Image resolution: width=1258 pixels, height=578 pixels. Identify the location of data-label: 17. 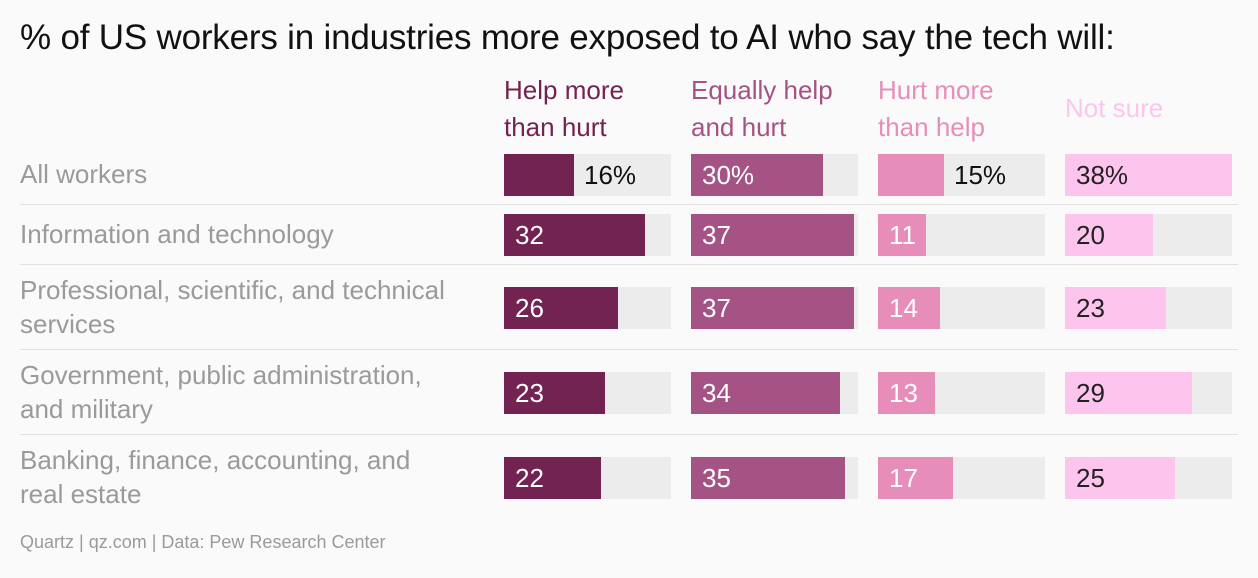
(903, 478).